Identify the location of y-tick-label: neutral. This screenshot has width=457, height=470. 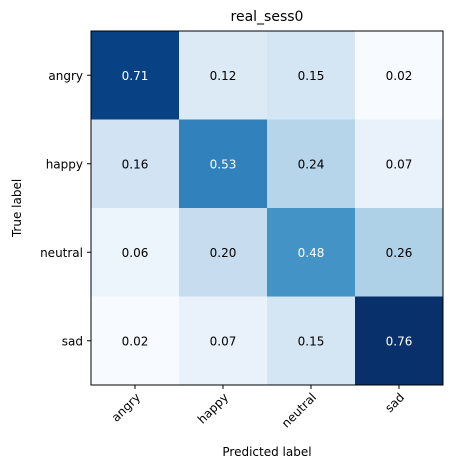
(61, 253).